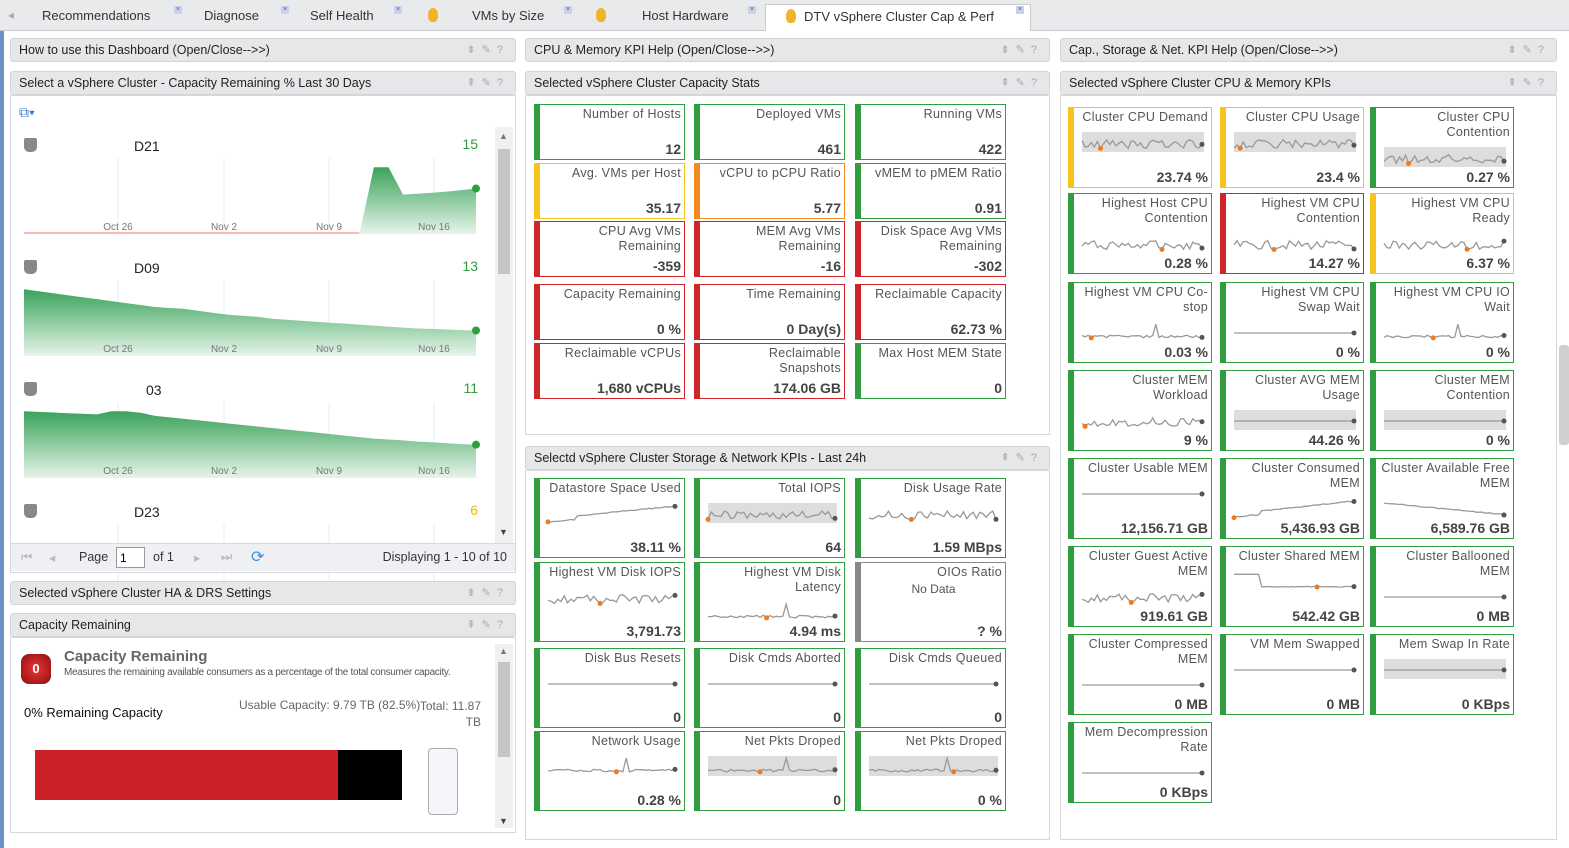  Describe the element at coordinates (197, 558) in the screenshot. I see `next-page-icon: ▸` at that location.